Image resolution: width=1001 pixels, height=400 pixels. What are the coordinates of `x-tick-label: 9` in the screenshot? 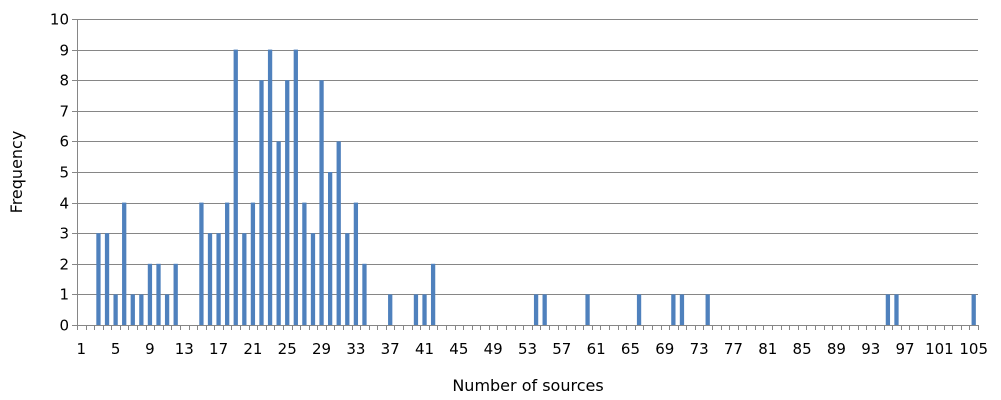 It's located at (150, 349).